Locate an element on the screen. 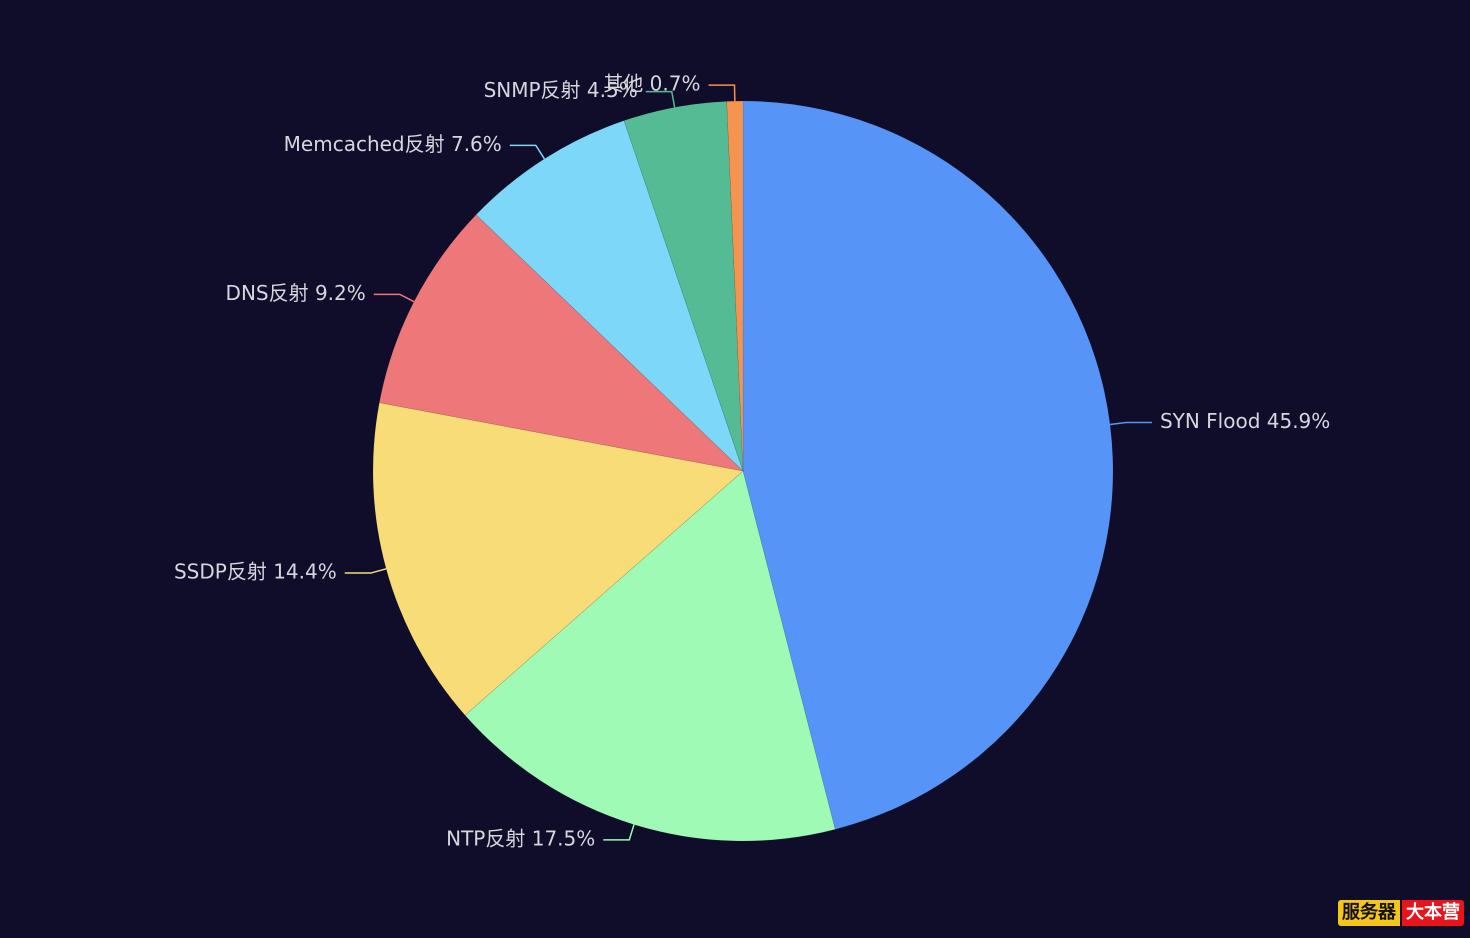  slice-label-snmp: SNMP反射 4.5% is located at coordinates (561, 90).